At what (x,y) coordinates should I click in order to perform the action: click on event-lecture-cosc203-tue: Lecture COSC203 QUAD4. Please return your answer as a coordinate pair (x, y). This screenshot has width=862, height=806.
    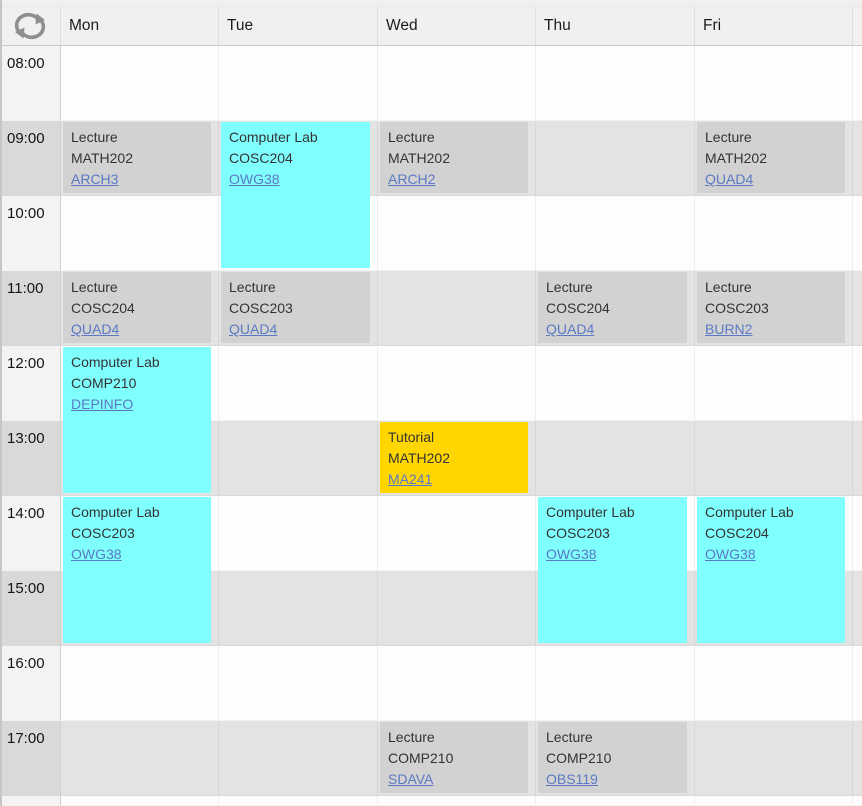
    Looking at the image, I should click on (295, 307).